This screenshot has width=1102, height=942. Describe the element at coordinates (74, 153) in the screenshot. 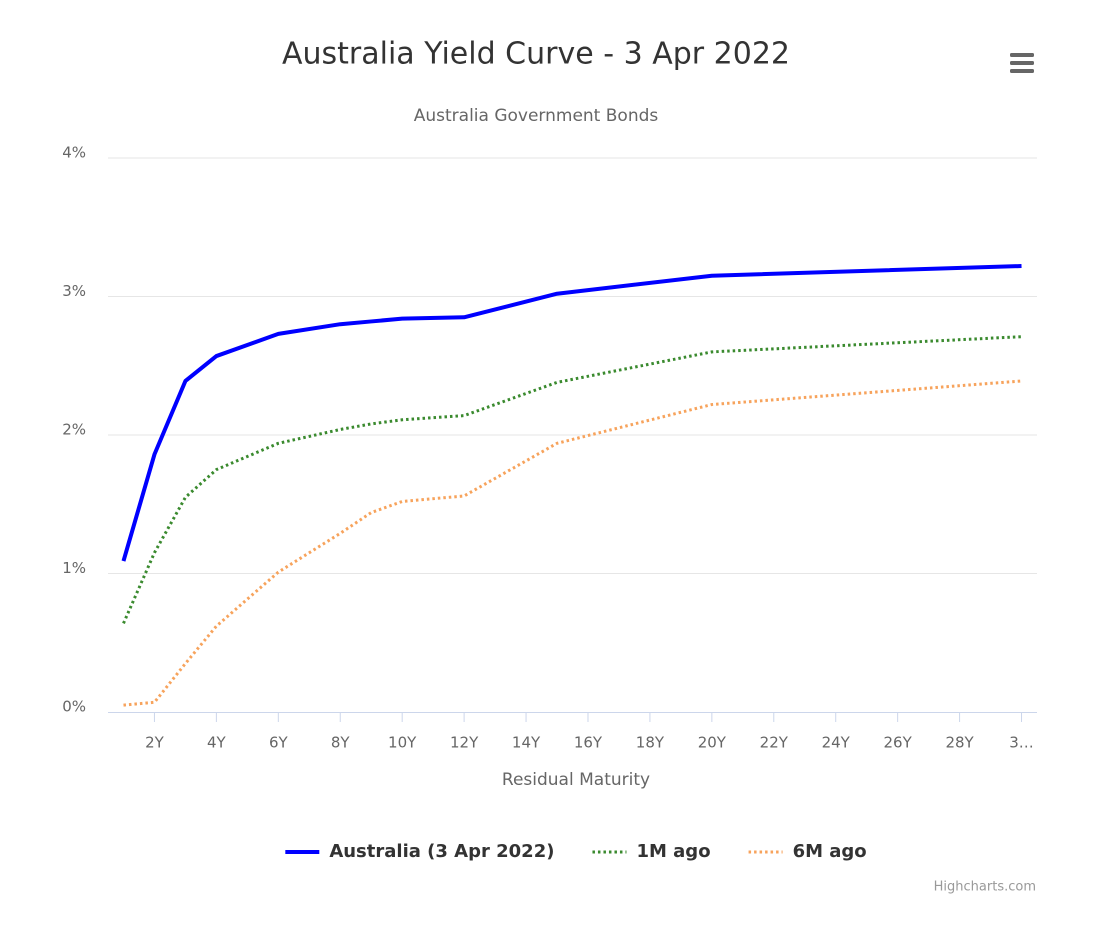

I see `y-tick-label: 4%` at that location.